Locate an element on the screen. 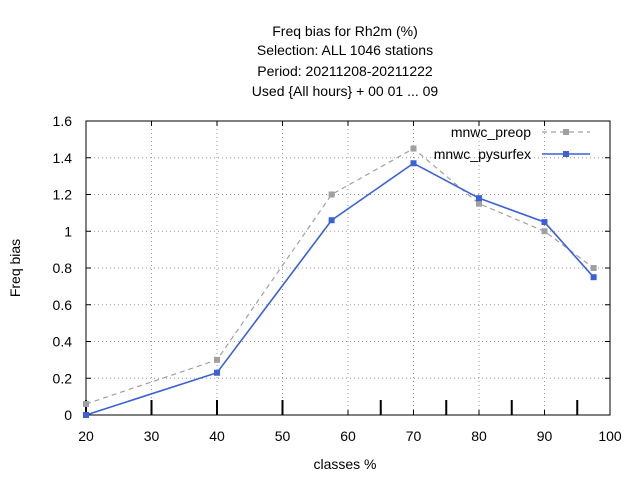 The height and width of the screenshot is (480, 640). y-tick-label: 1.6 is located at coordinates (63, 121).